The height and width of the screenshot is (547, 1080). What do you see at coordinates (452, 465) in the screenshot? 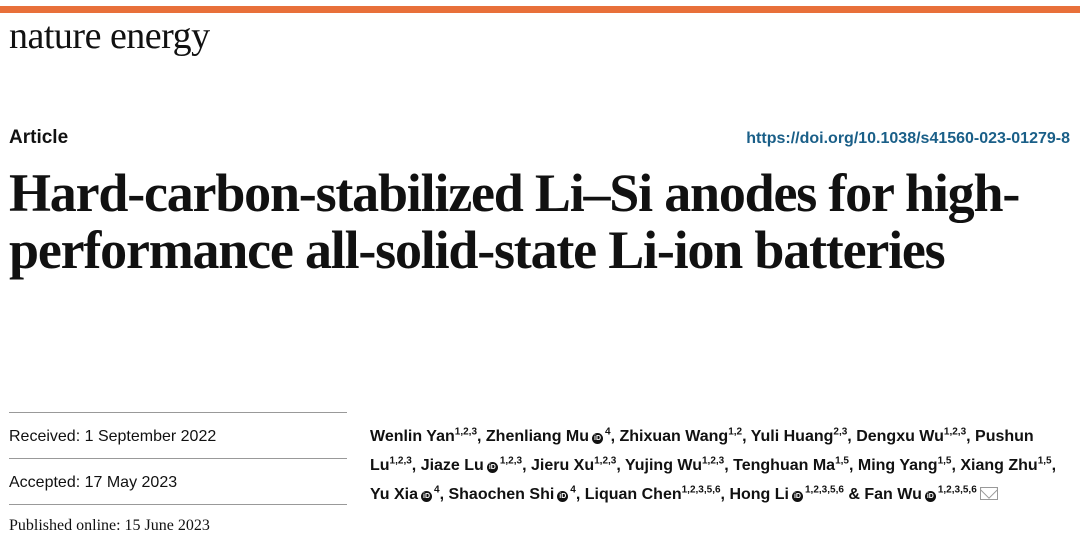
I see `author-name: Jiaze Lu` at bounding box center [452, 465].